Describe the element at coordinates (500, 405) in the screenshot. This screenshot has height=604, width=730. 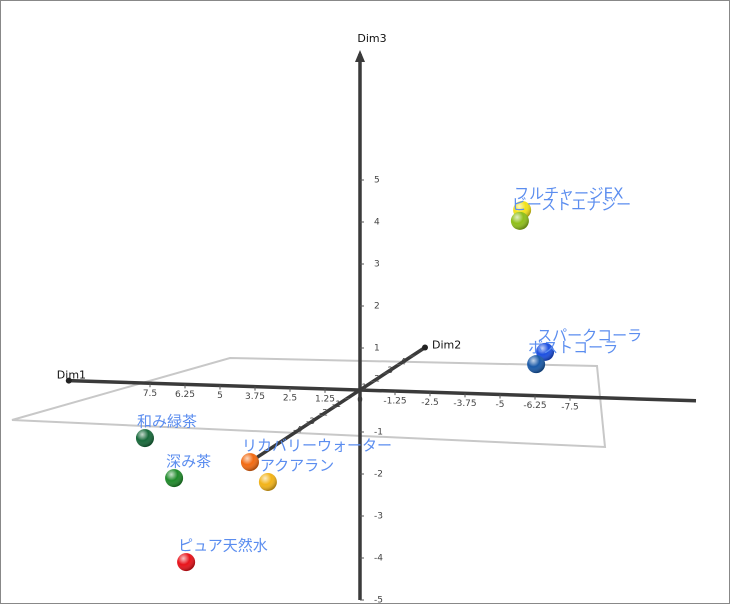
I see `x-tick-label: -5` at that location.